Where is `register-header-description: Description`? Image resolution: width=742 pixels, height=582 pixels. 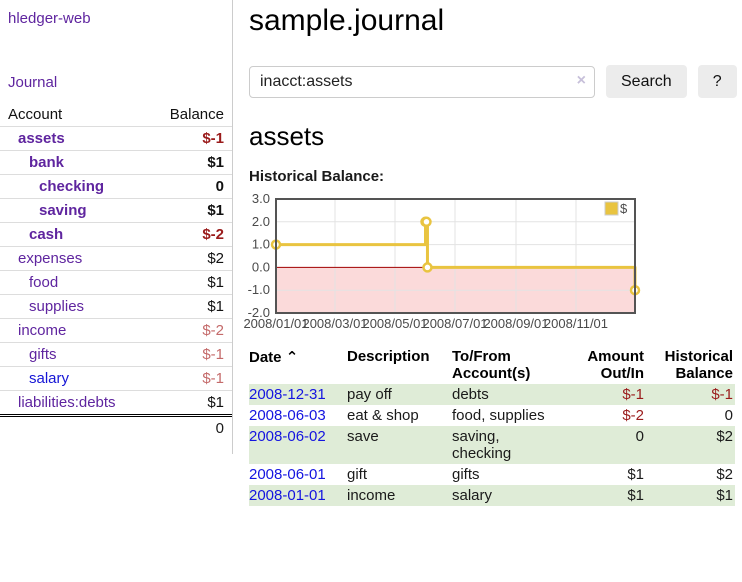
register-header-description: Description is located at coordinates (388, 356).